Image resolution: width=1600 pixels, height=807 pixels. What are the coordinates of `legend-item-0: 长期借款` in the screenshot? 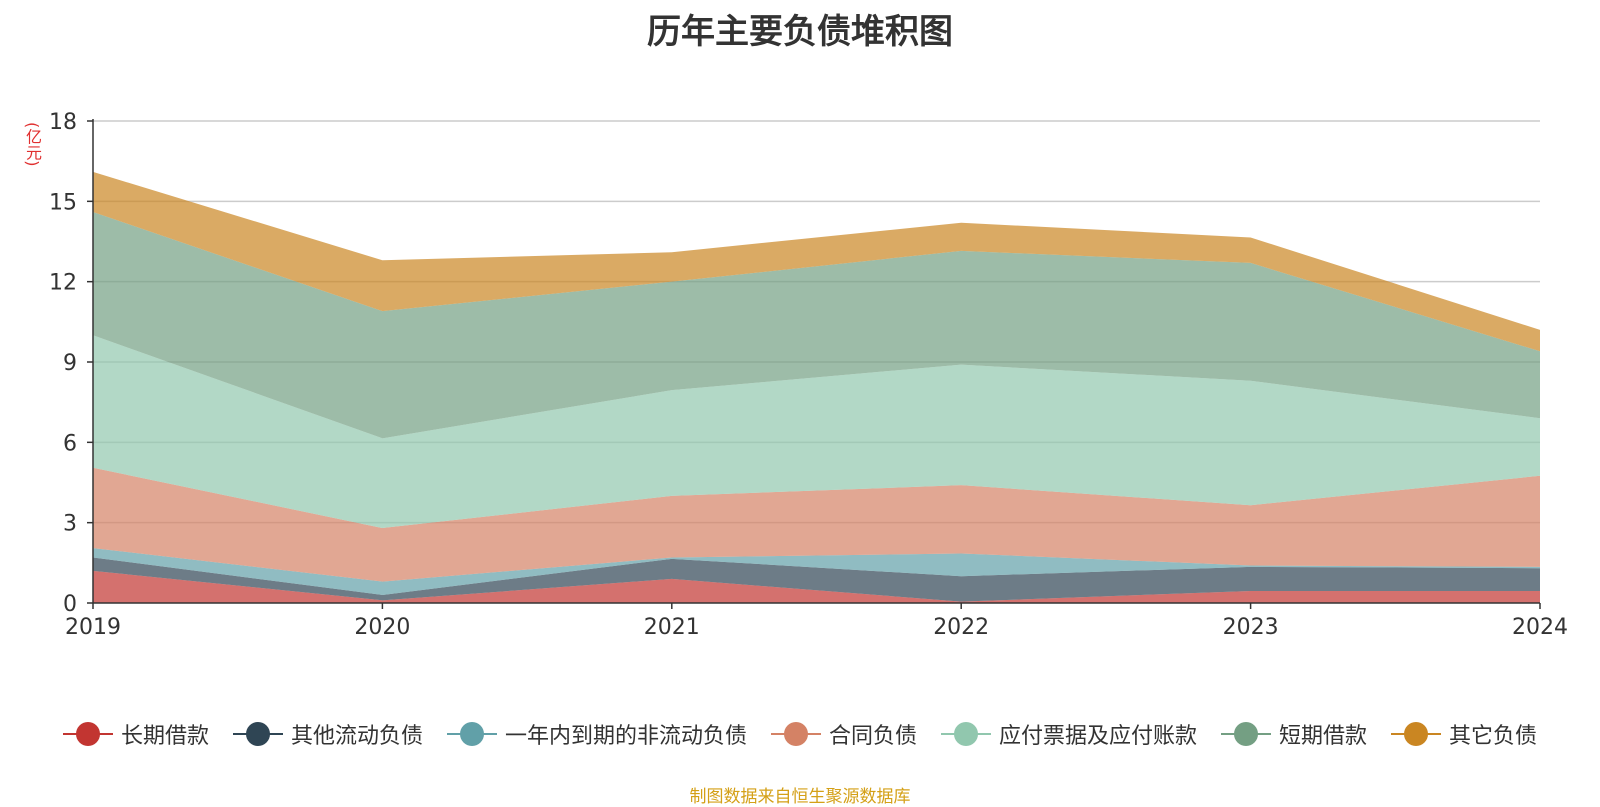 It's located at (135, 734).